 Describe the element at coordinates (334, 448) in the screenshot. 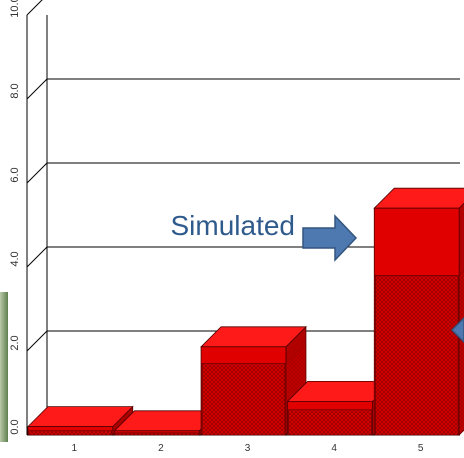

I see `x-tick-label: 4` at that location.